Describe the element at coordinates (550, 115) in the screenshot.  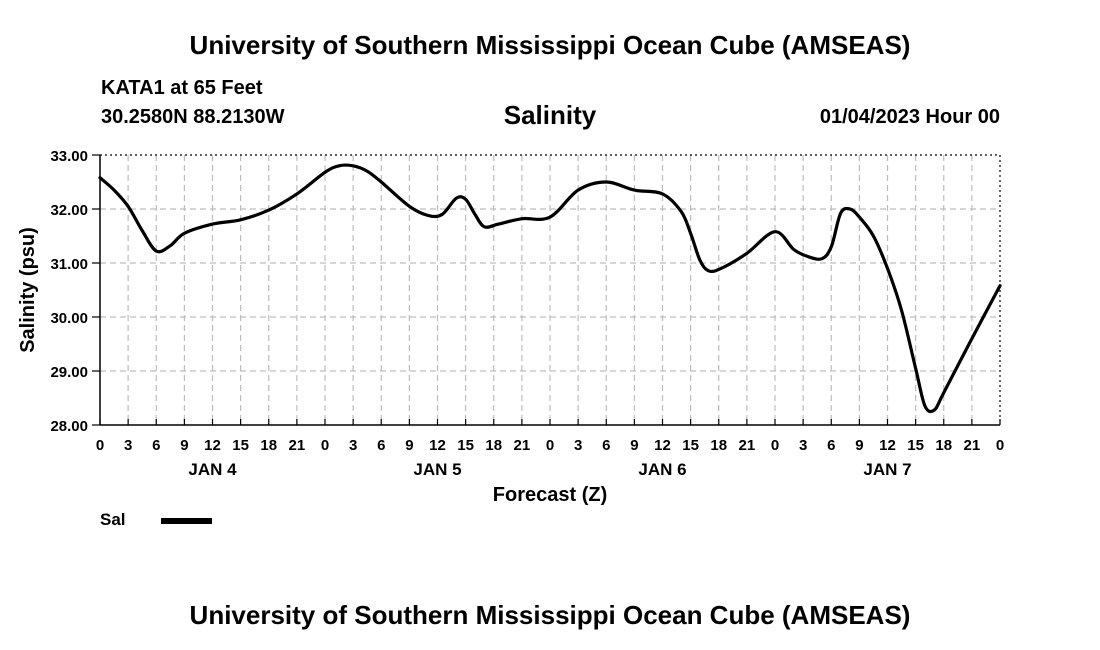
I see `parameter-title: Salinity` at that location.